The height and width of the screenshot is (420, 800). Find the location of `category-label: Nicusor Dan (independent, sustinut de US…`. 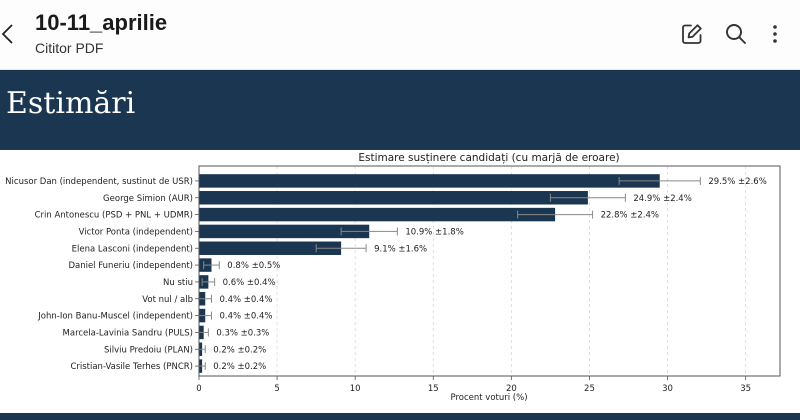

category-label: Nicusor Dan (independent, sustinut de US… is located at coordinates (99, 182).